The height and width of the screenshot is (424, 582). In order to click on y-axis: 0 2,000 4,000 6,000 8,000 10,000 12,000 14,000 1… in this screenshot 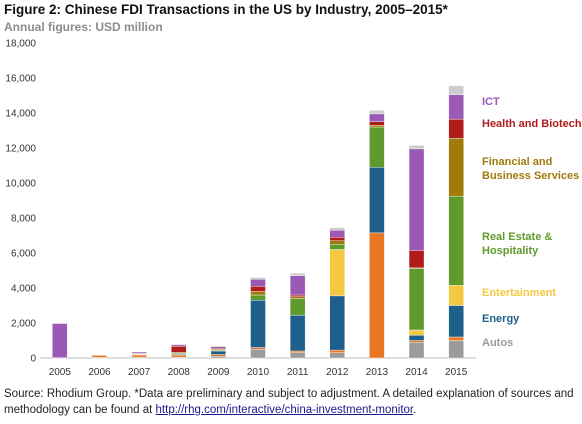, I will do `click(20, 202)`.